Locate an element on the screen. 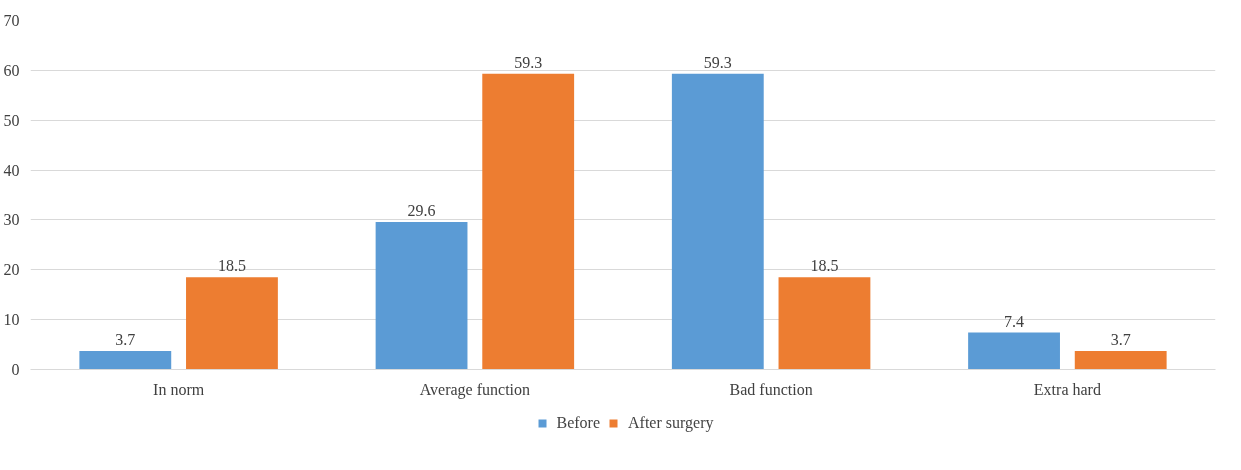 This screenshot has width=1241, height=470. y-tick-label: 40 is located at coordinates (11, 170).